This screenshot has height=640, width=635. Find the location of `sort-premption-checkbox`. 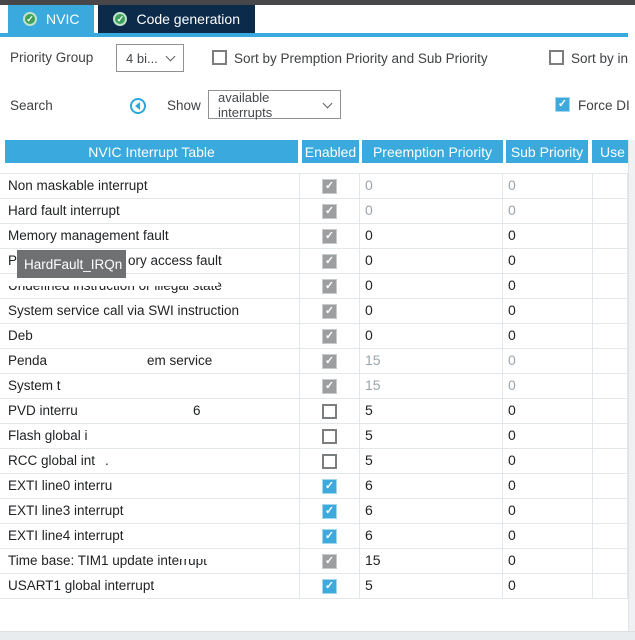

sort-premption-checkbox is located at coordinates (219, 57).